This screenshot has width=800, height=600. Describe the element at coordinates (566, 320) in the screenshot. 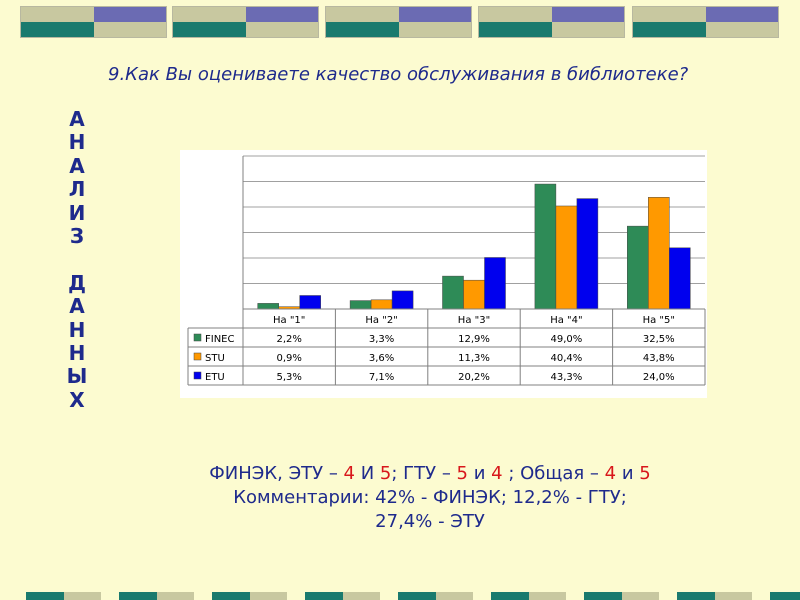

I see `x-tick-label: На "4"` at that location.